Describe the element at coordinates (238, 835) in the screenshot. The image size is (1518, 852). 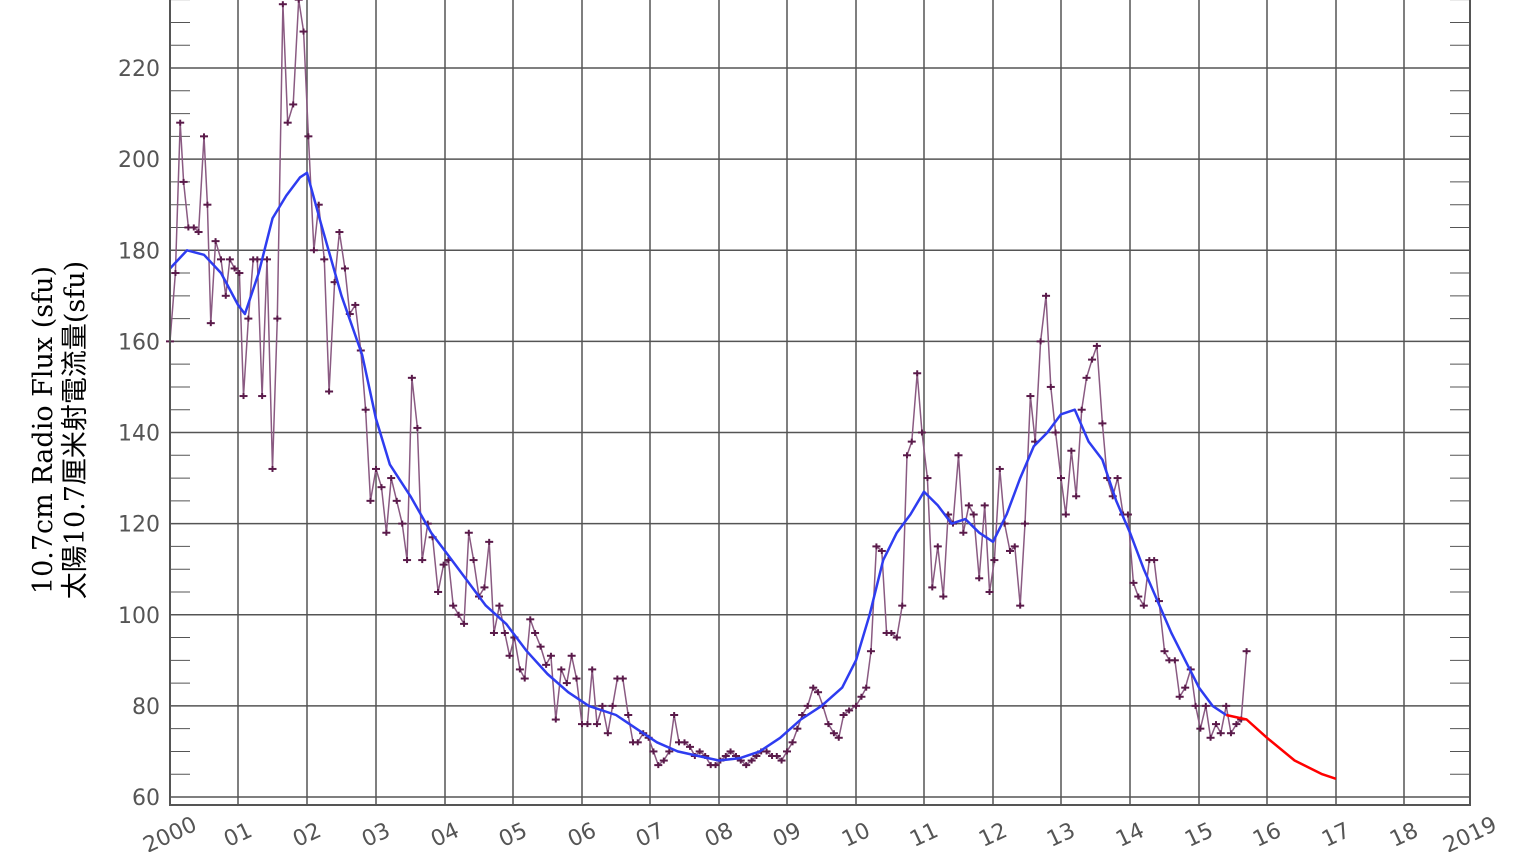
I see `x-tick-label: 01` at that location.